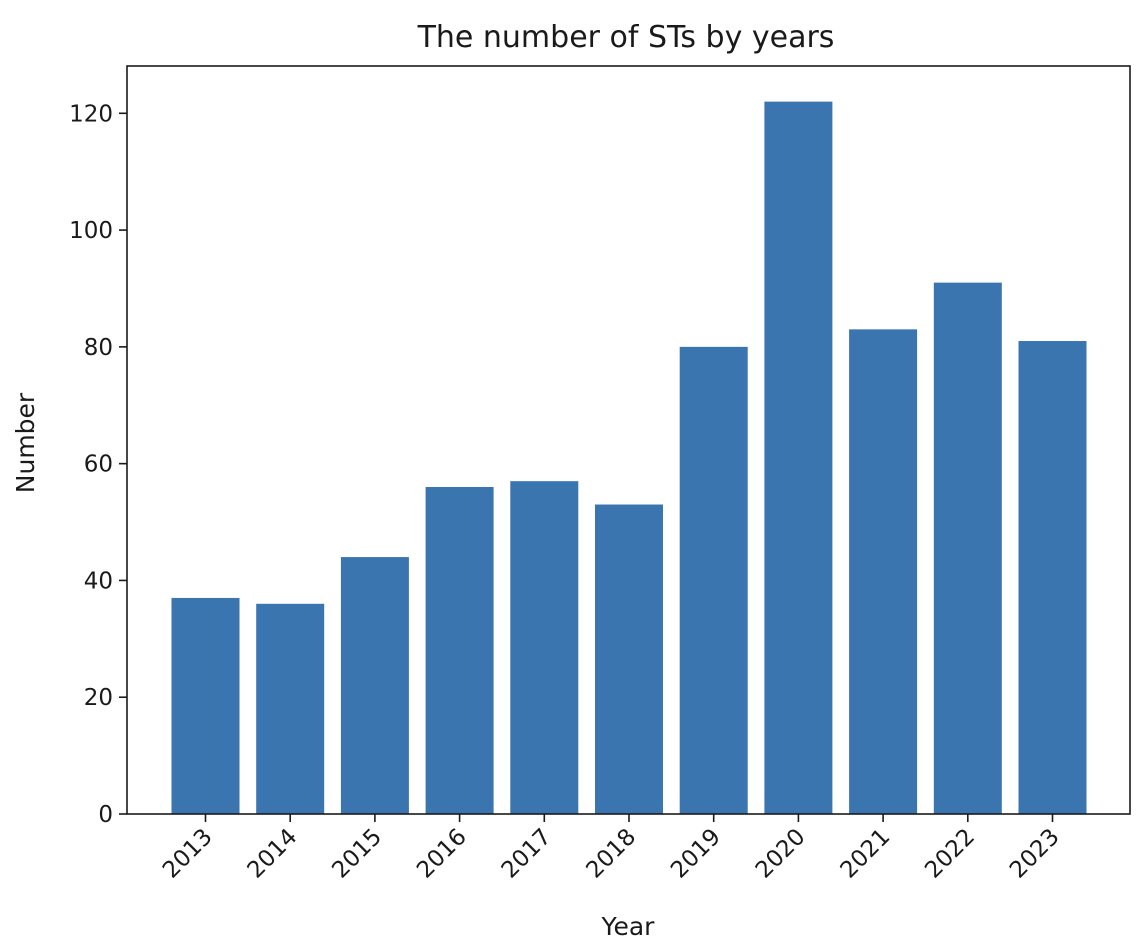 This screenshot has height=943, width=1143. What do you see at coordinates (98, 698) in the screenshot?
I see `y-tick-label: 20` at bounding box center [98, 698].